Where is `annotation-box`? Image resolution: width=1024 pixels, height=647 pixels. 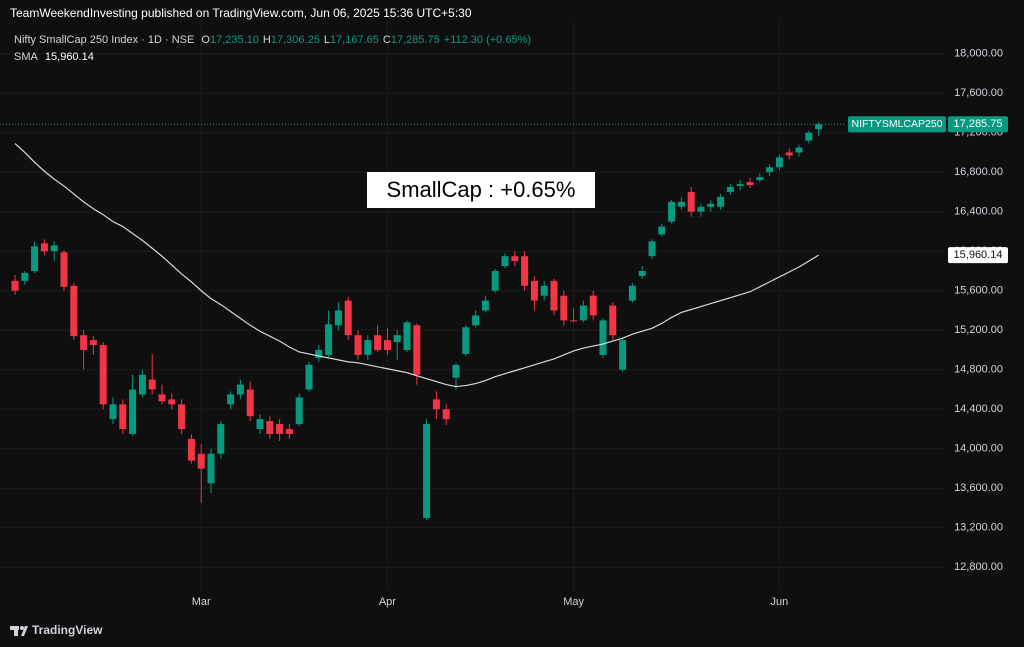 annotation-box is located at coordinates (481, 190).